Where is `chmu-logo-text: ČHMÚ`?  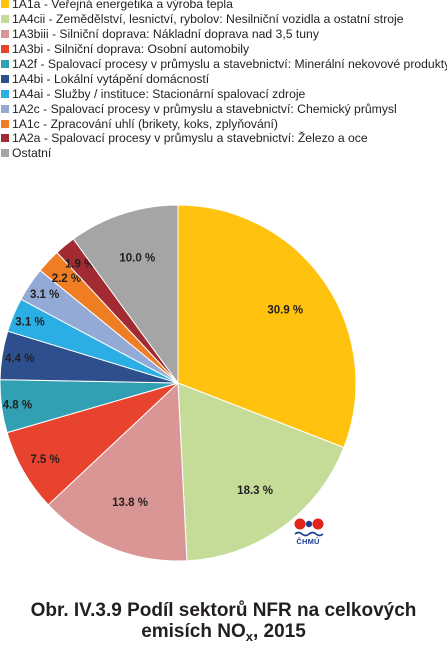
chmu-logo-text: ČHMÚ is located at coordinates (308, 541).